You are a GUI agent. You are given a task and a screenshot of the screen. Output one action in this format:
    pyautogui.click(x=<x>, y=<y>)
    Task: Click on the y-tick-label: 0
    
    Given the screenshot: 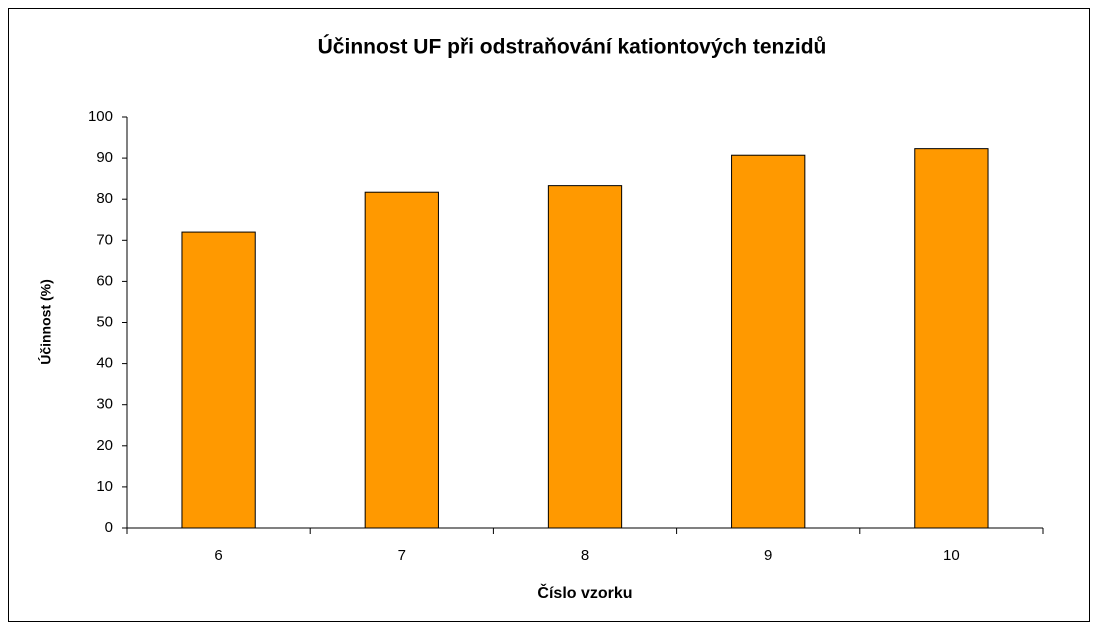 What is the action you would take?
    pyautogui.click(x=109, y=527)
    